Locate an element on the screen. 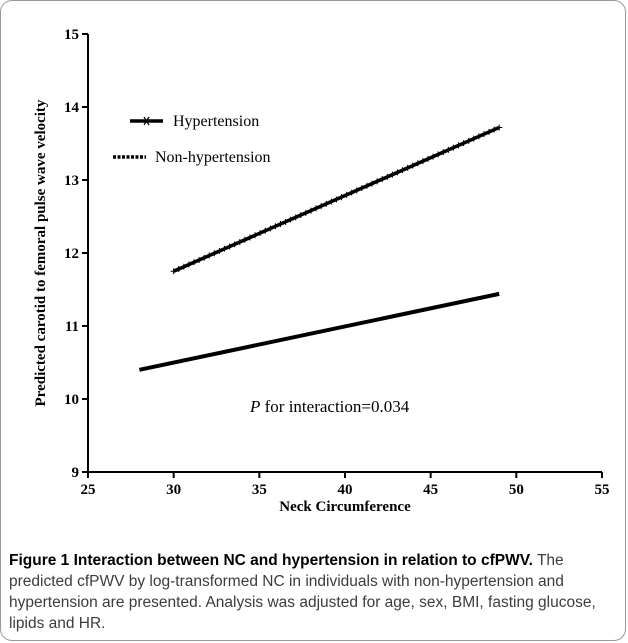 This screenshot has height=643, width=628. y-tick-label: 10 is located at coordinates (71, 400).